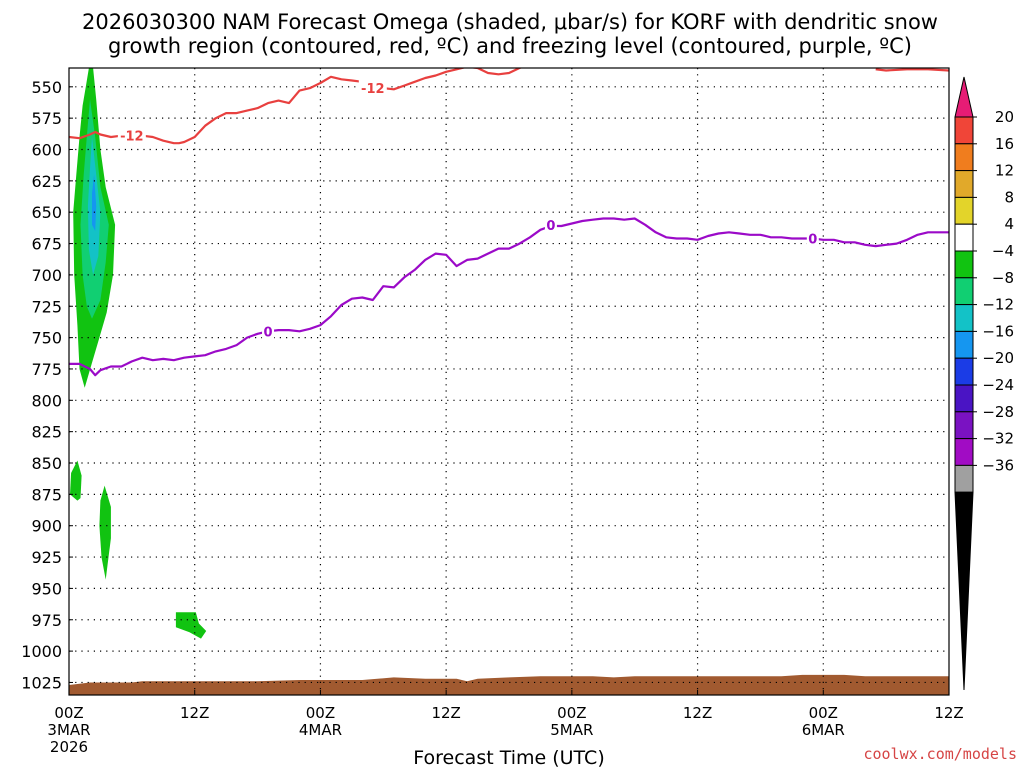  I want to click on y-tick-label: 875, so click(46, 494).